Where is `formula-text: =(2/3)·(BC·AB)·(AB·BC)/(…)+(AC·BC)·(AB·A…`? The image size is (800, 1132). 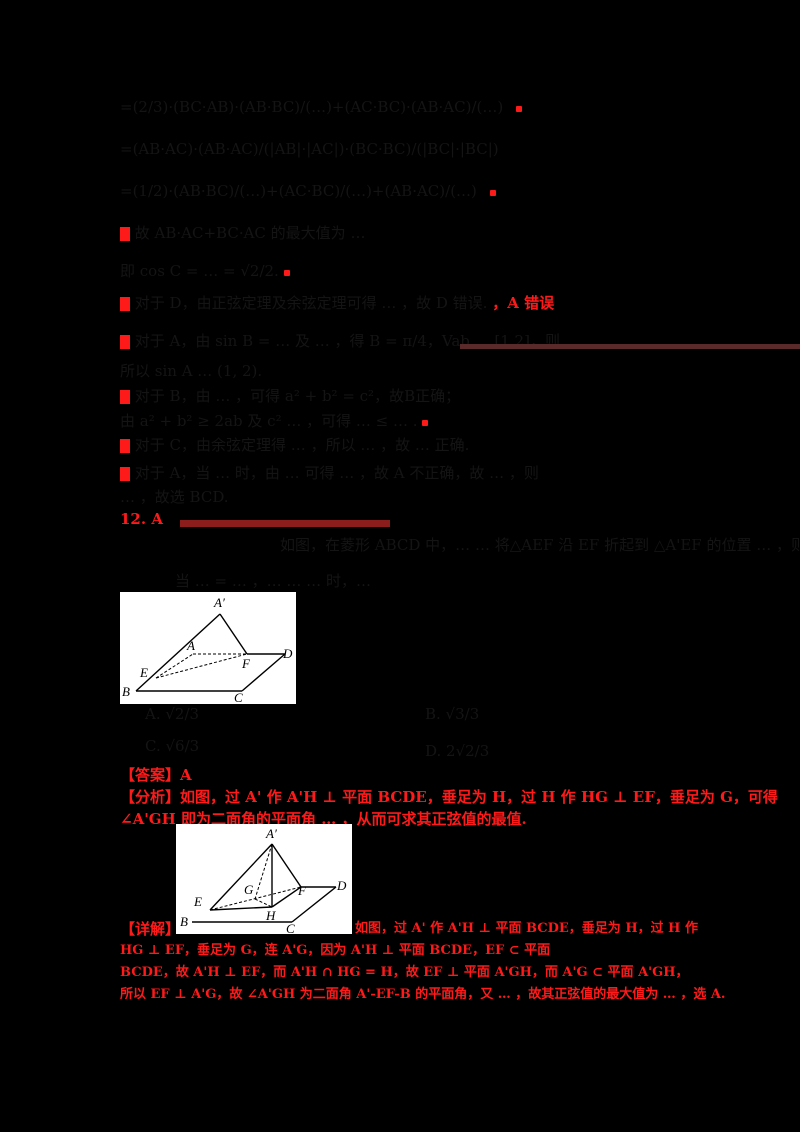
formula-text: =(2/3)·(BC·AB)·(AB·BC)/(…)+(AC·BC)·(AB·A… is located at coordinates (312, 107).